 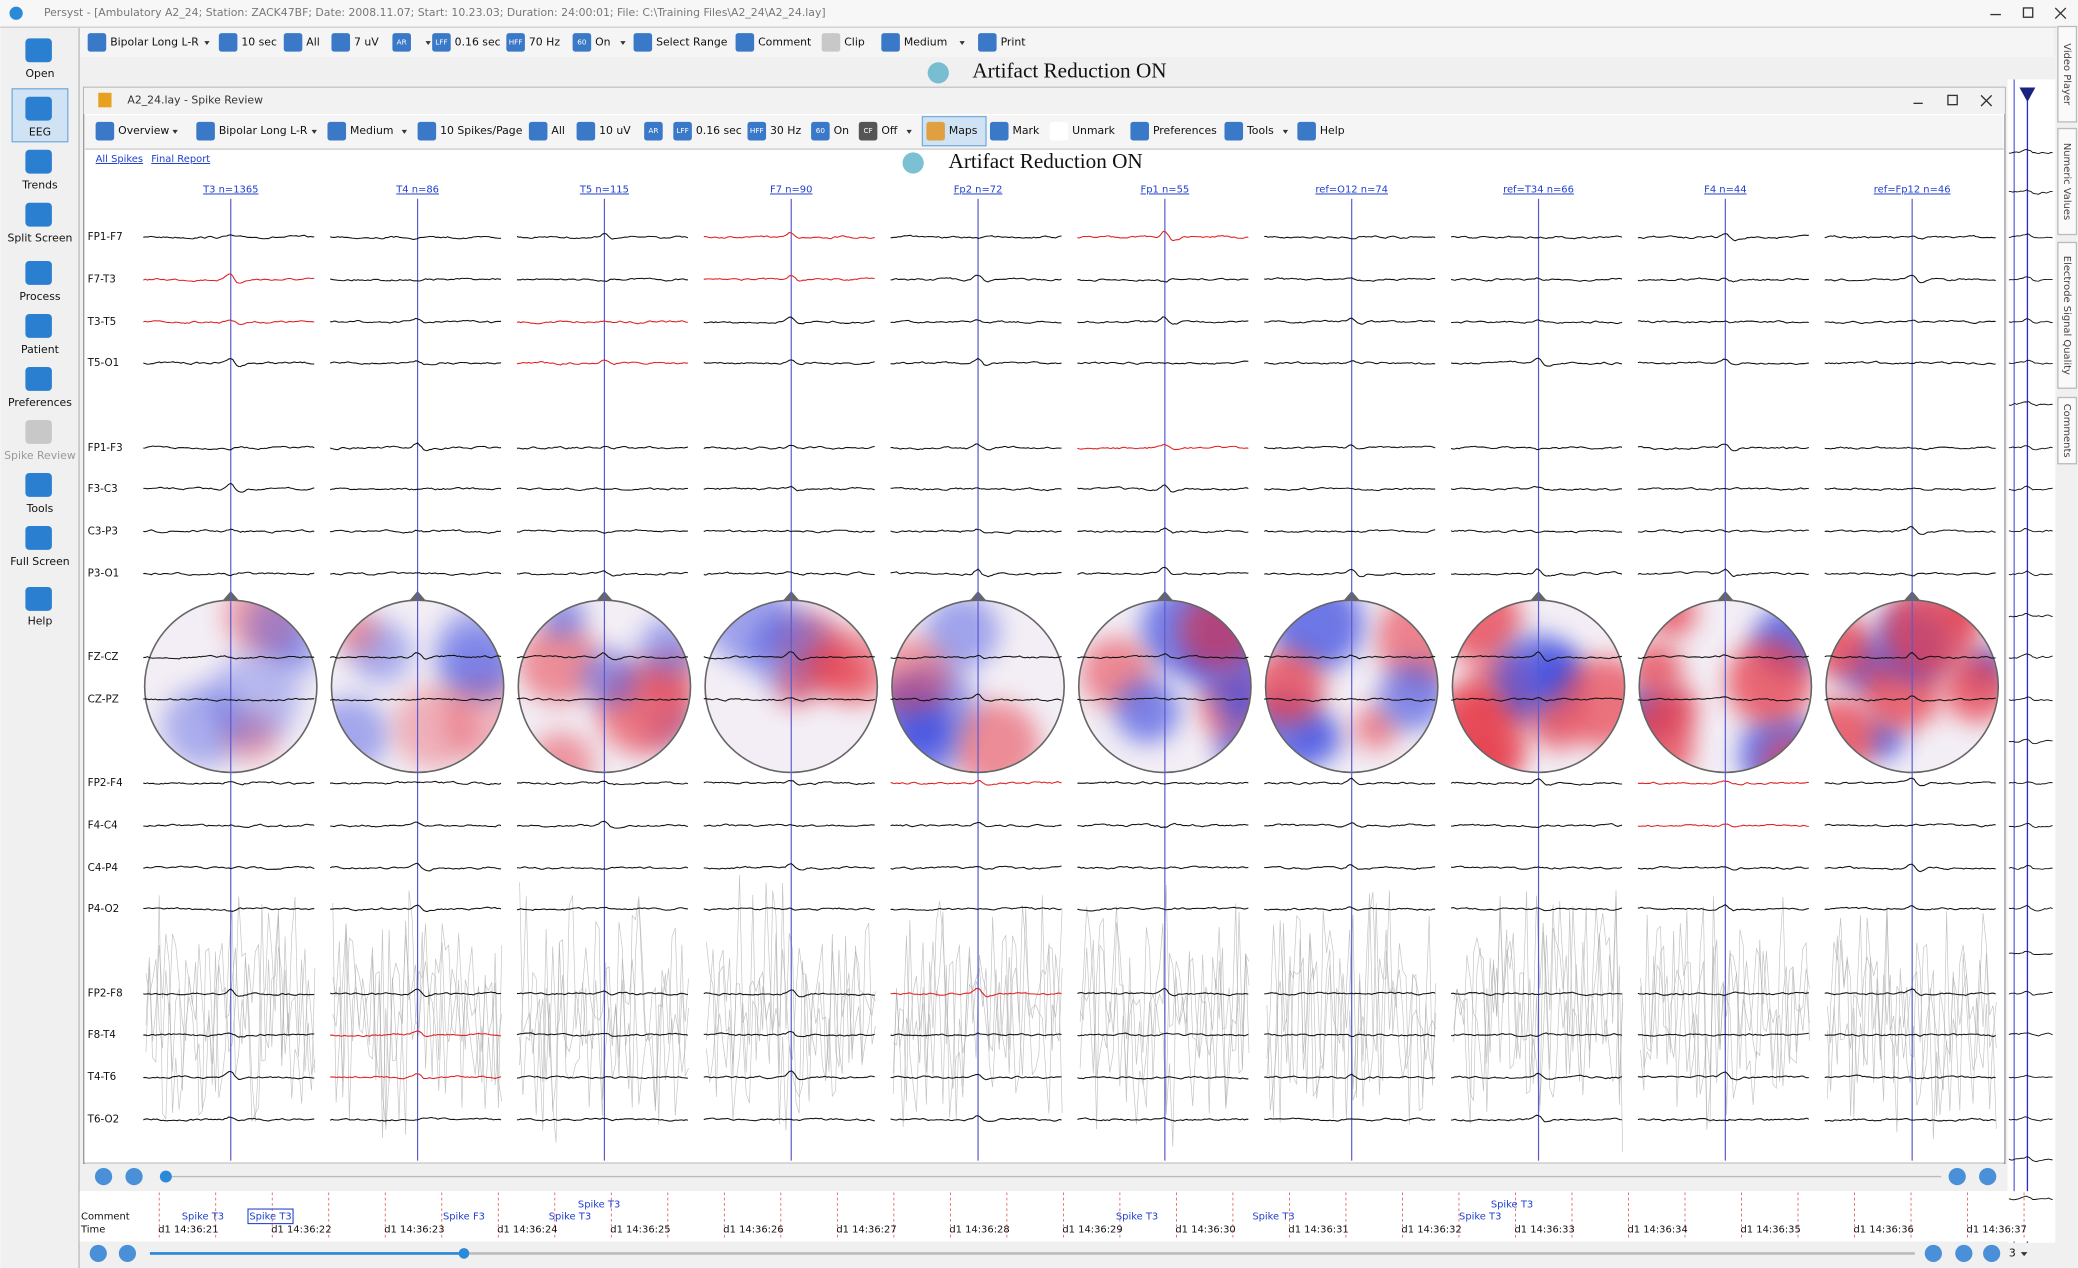 I want to click on sidebar-label: EEG, so click(x=40, y=131).